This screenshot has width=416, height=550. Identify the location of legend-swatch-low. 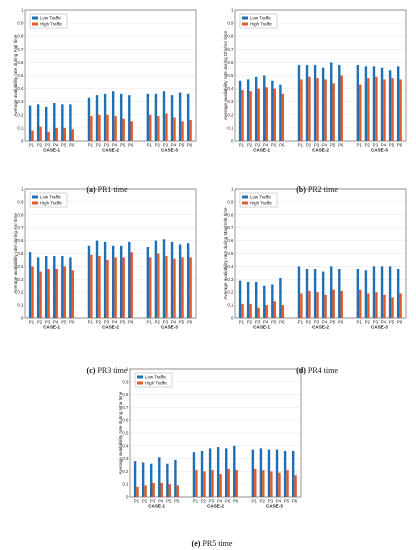
(35, 18).